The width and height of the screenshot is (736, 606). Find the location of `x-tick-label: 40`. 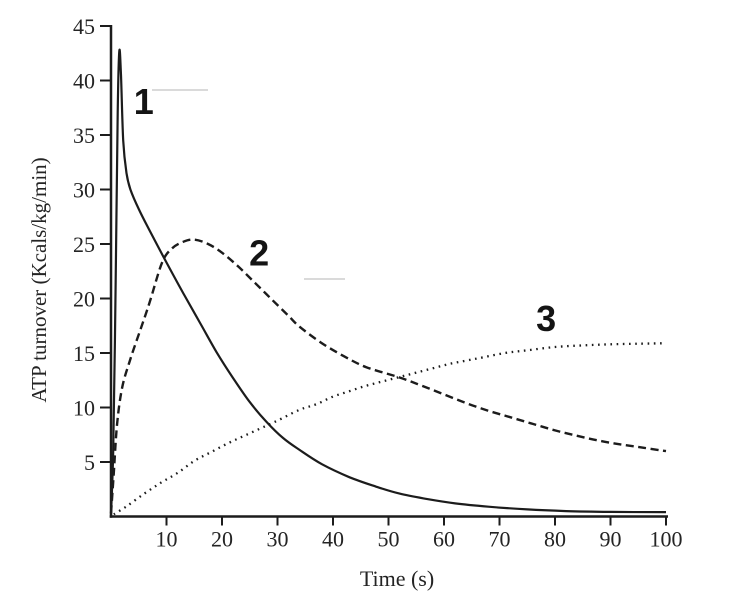

x-tick-label: 40 is located at coordinates (333, 539).